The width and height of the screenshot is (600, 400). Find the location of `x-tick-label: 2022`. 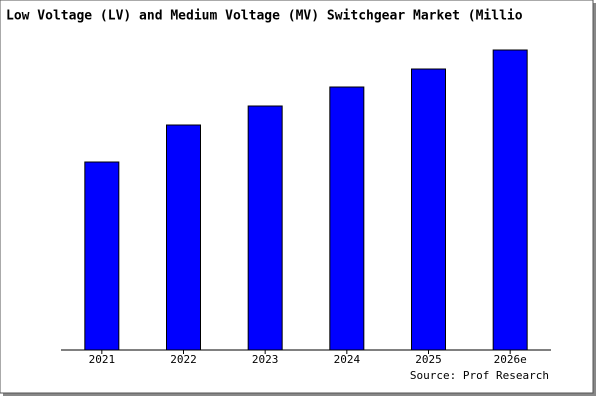

x-tick-label: 2022 is located at coordinates (183, 359).